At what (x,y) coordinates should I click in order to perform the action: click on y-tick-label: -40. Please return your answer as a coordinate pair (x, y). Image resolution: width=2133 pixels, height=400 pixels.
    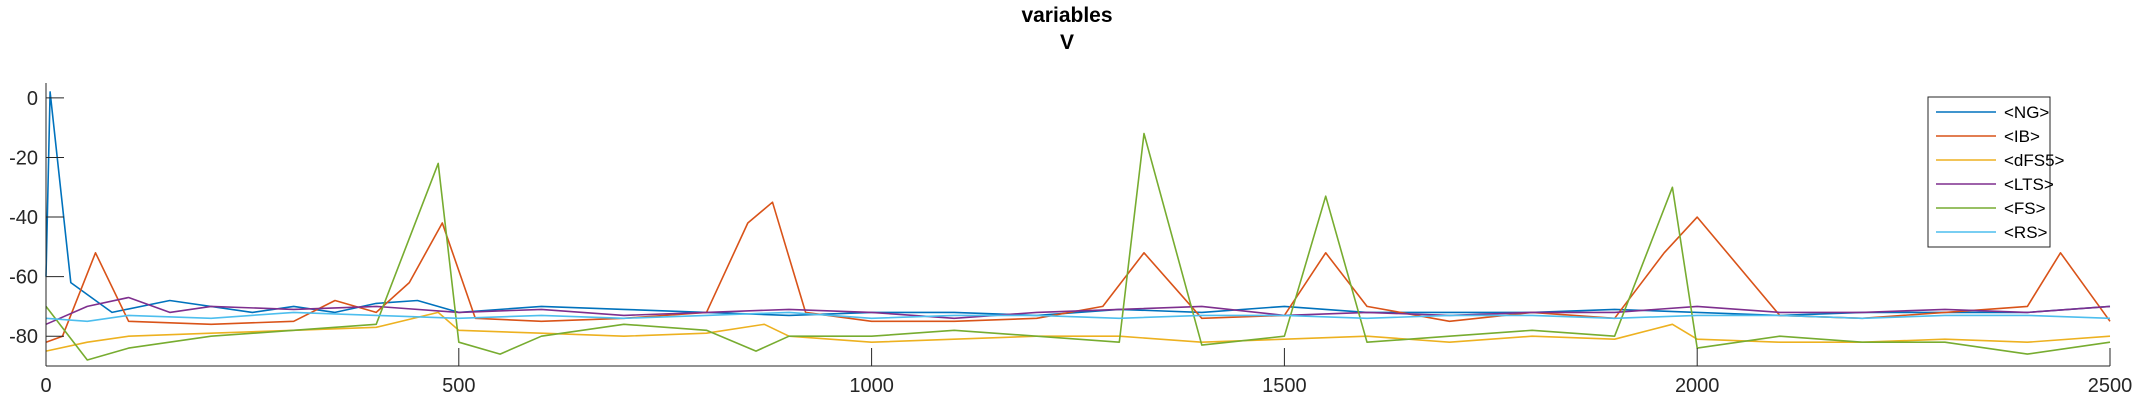
    Looking at the image, I should click on (23, 218).